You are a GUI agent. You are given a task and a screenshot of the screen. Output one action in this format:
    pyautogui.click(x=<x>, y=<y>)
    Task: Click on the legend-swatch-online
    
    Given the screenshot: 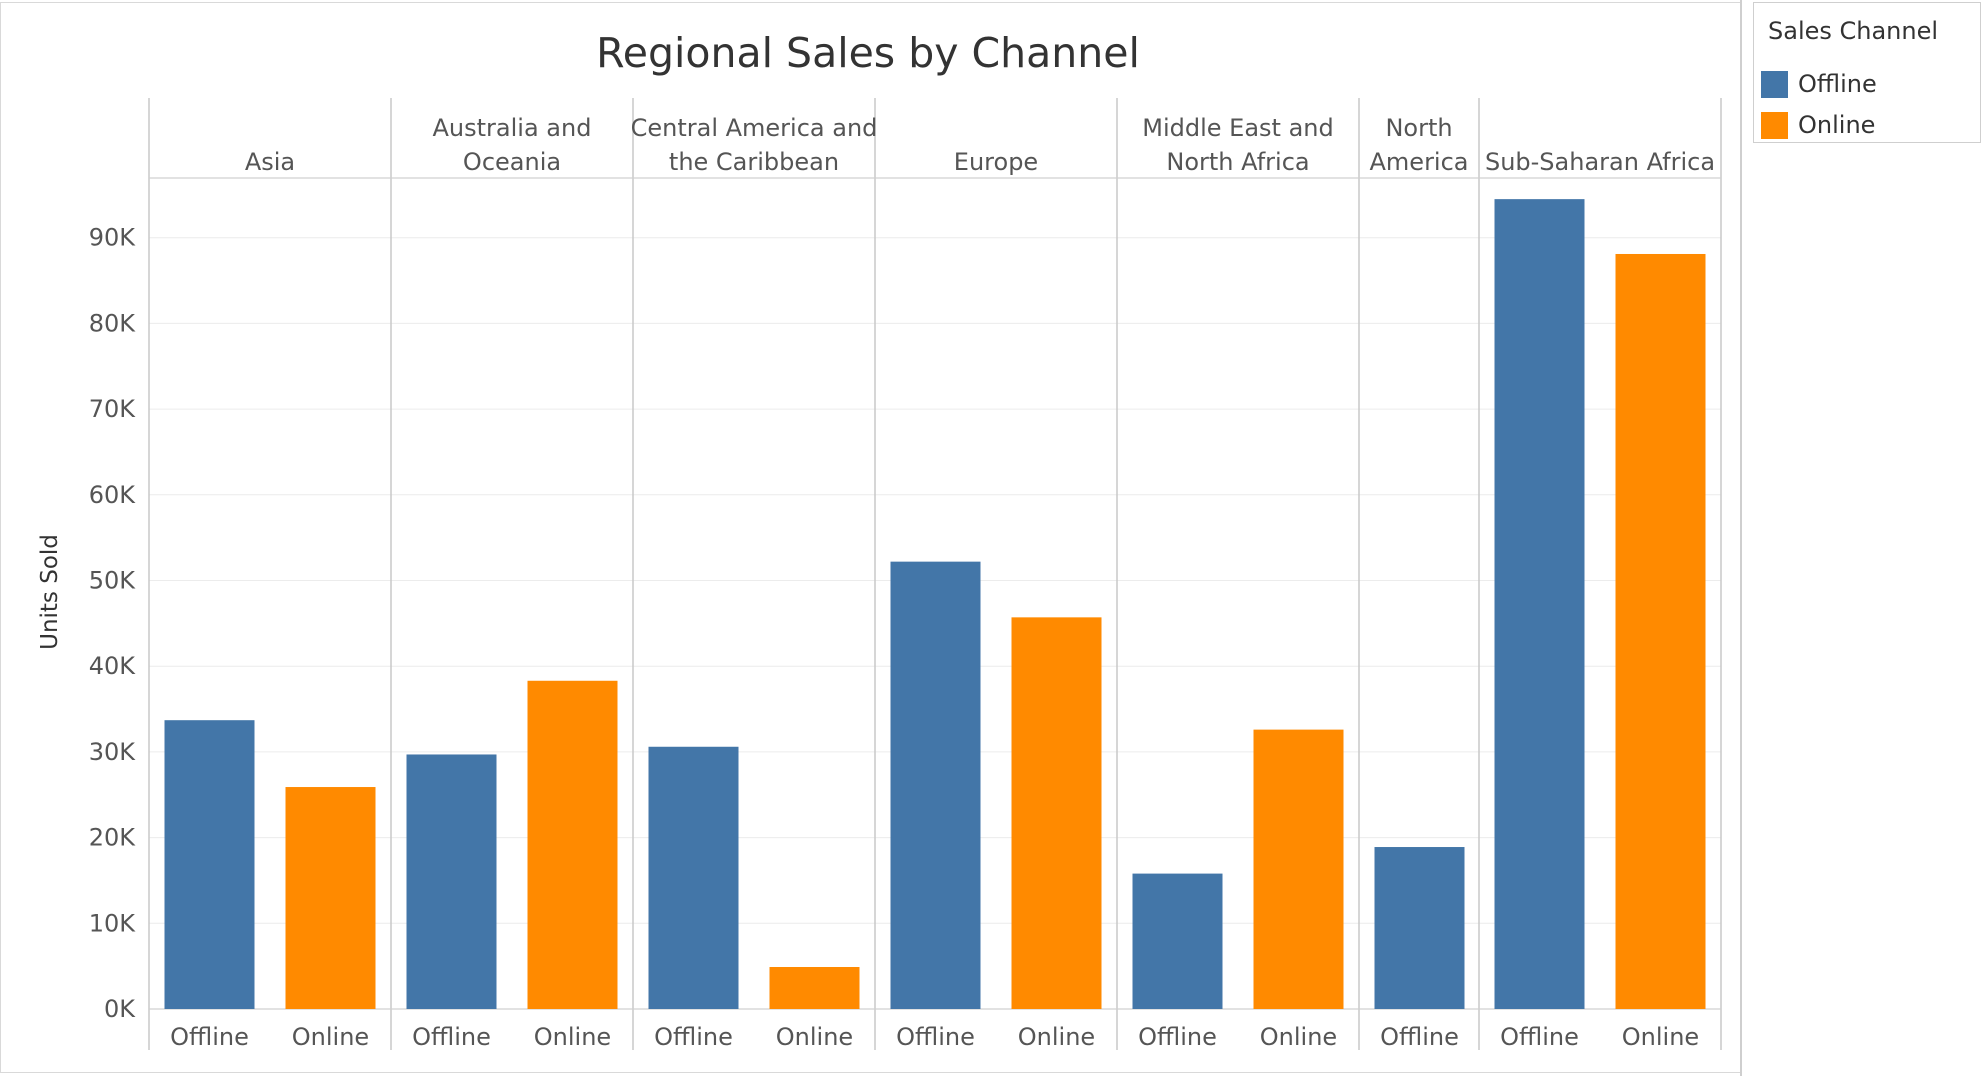 What is the action you would take?
    pyautogui.click(x=1774, y=125)
    